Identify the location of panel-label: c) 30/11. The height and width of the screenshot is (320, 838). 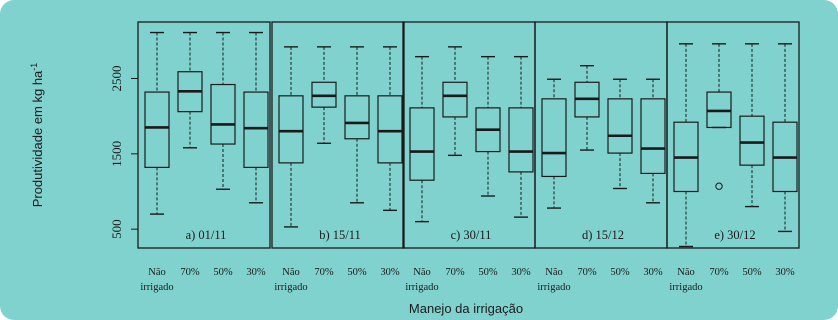
(471, 235).